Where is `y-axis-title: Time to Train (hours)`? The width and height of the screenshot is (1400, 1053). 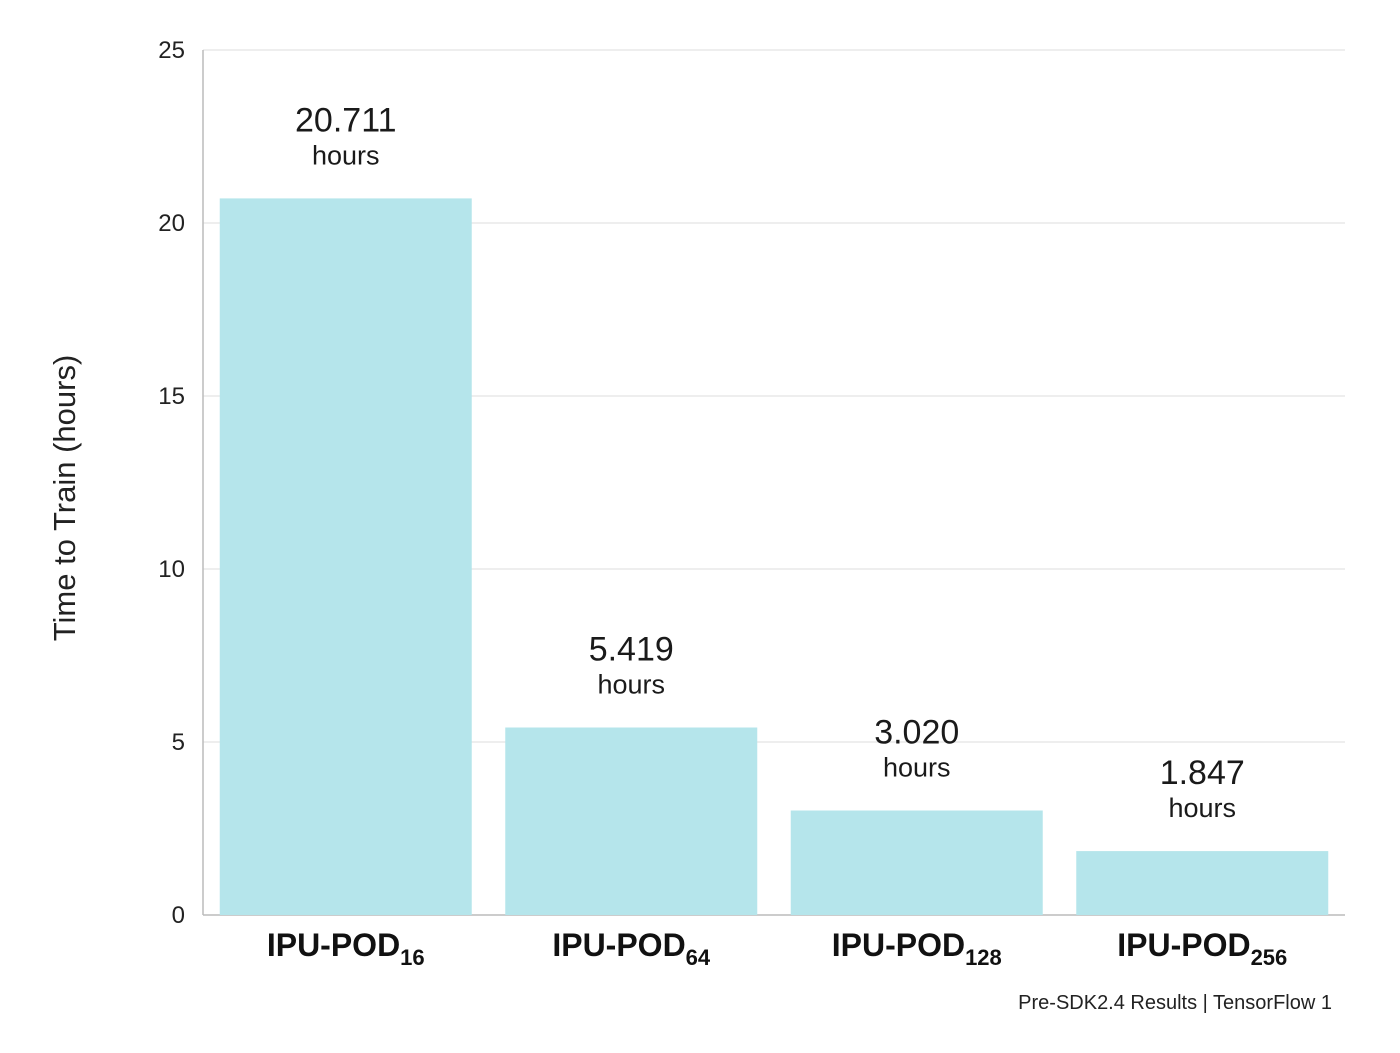
y-axis-title: Time to Train (hours) is located at coordinates (64, 498).